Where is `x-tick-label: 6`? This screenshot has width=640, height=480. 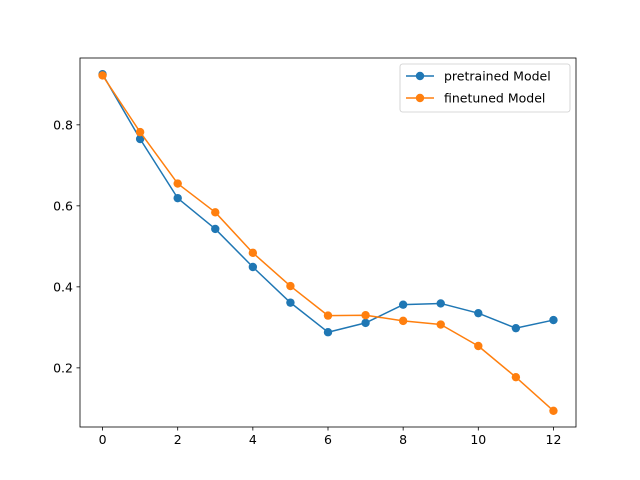
x-tick-label: 6 is located at coordinates (328, 439).